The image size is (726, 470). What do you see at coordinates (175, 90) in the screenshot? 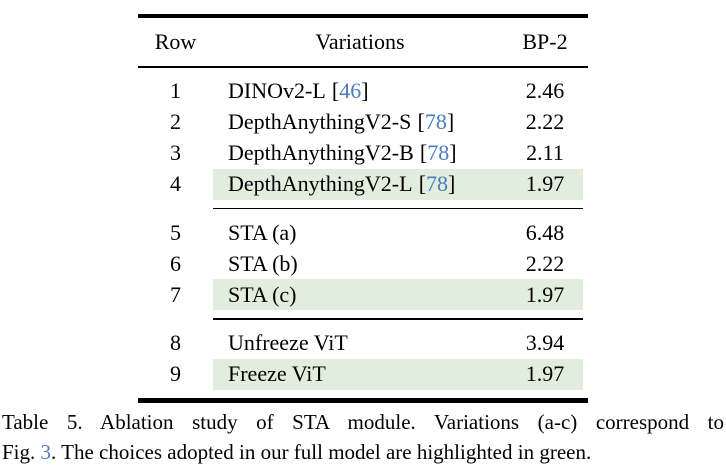
I see `row-number: 1` at bounding box center [175, 90].